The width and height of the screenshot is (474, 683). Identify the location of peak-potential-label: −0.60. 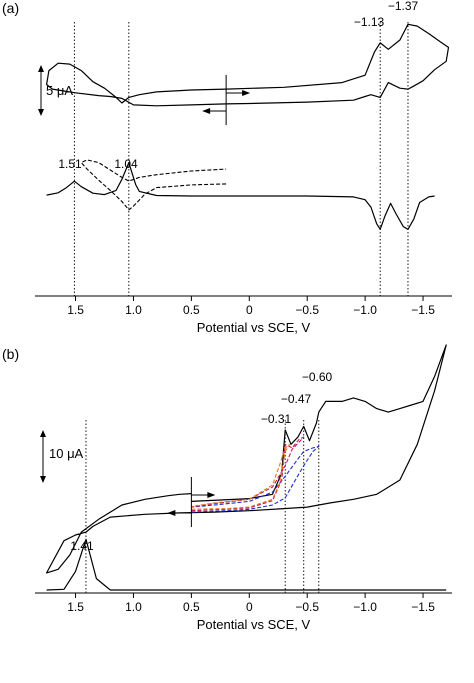
(317, 377).